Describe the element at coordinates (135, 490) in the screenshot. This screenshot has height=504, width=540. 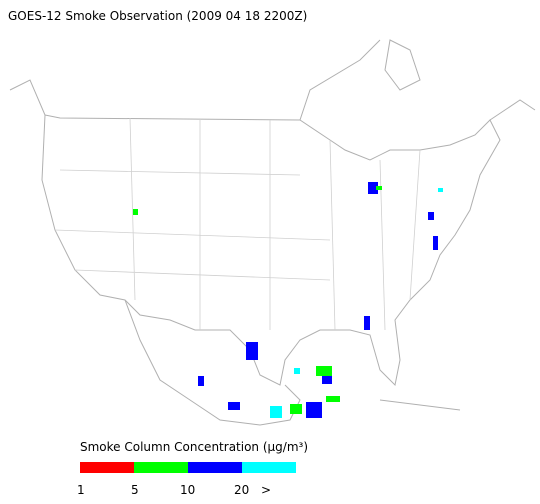
I see `colorbar-label: 5` at that location.